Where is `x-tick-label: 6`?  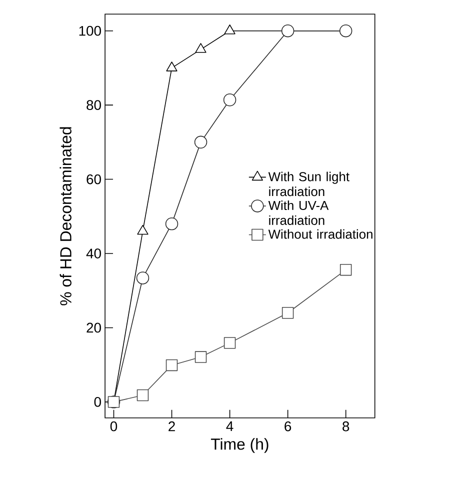 x-tick-label: 6 is located at coordinates (288, 426).